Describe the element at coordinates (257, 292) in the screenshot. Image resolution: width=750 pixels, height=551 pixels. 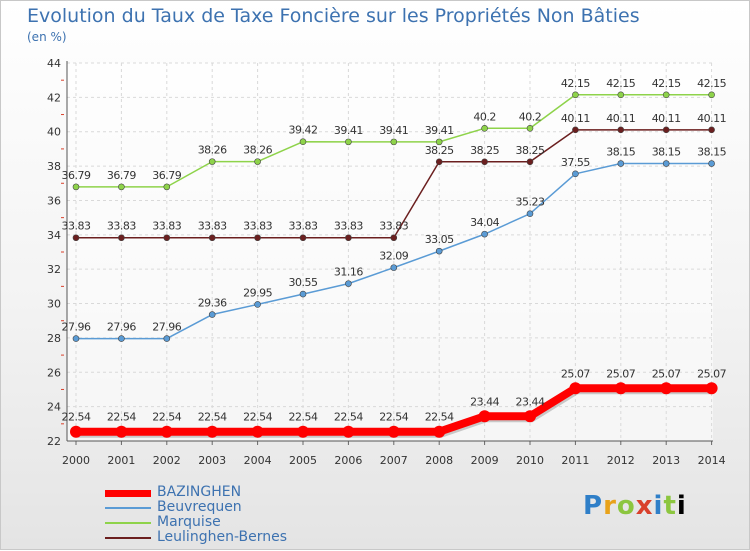
I see `data-label: 29.95` at that location.